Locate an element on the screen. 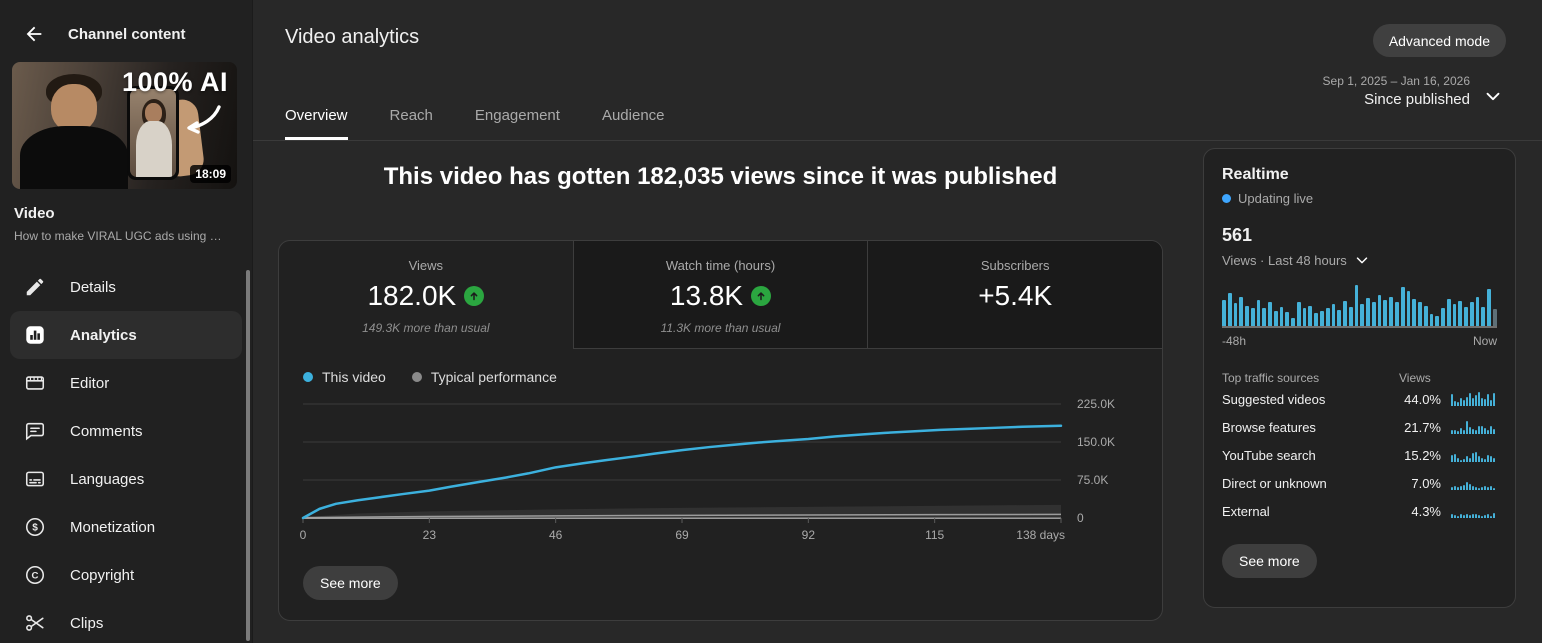 The image size is (1542, 643). realtime-see-more-button: See more is located at coordinates (1269, 561).